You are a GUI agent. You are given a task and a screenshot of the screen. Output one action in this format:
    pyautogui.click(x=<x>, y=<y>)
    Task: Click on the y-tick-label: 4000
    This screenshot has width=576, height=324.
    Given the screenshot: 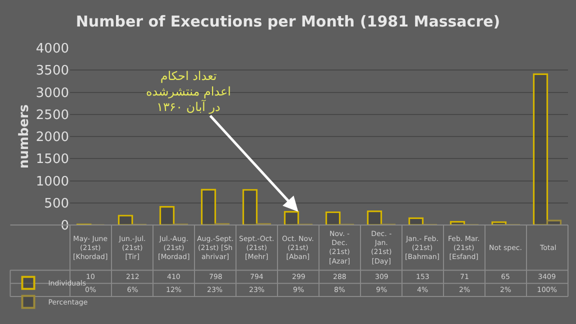 What is the action you would take?
    pyautogui.click(x=52, y=49)
    